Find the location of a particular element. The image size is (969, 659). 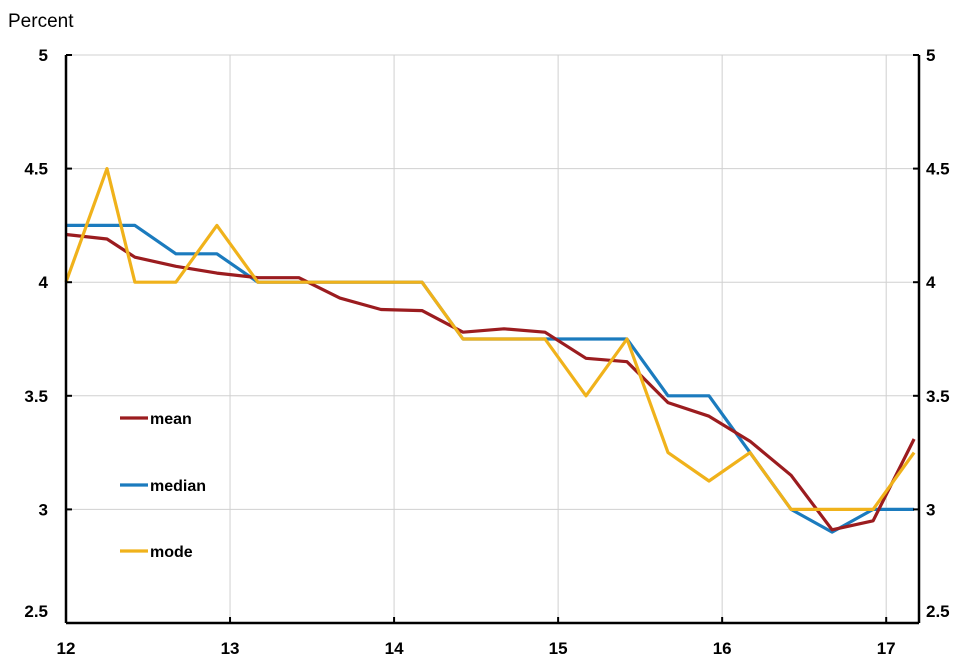

x-tick-label: 16 is located at coordinates (722, 648).